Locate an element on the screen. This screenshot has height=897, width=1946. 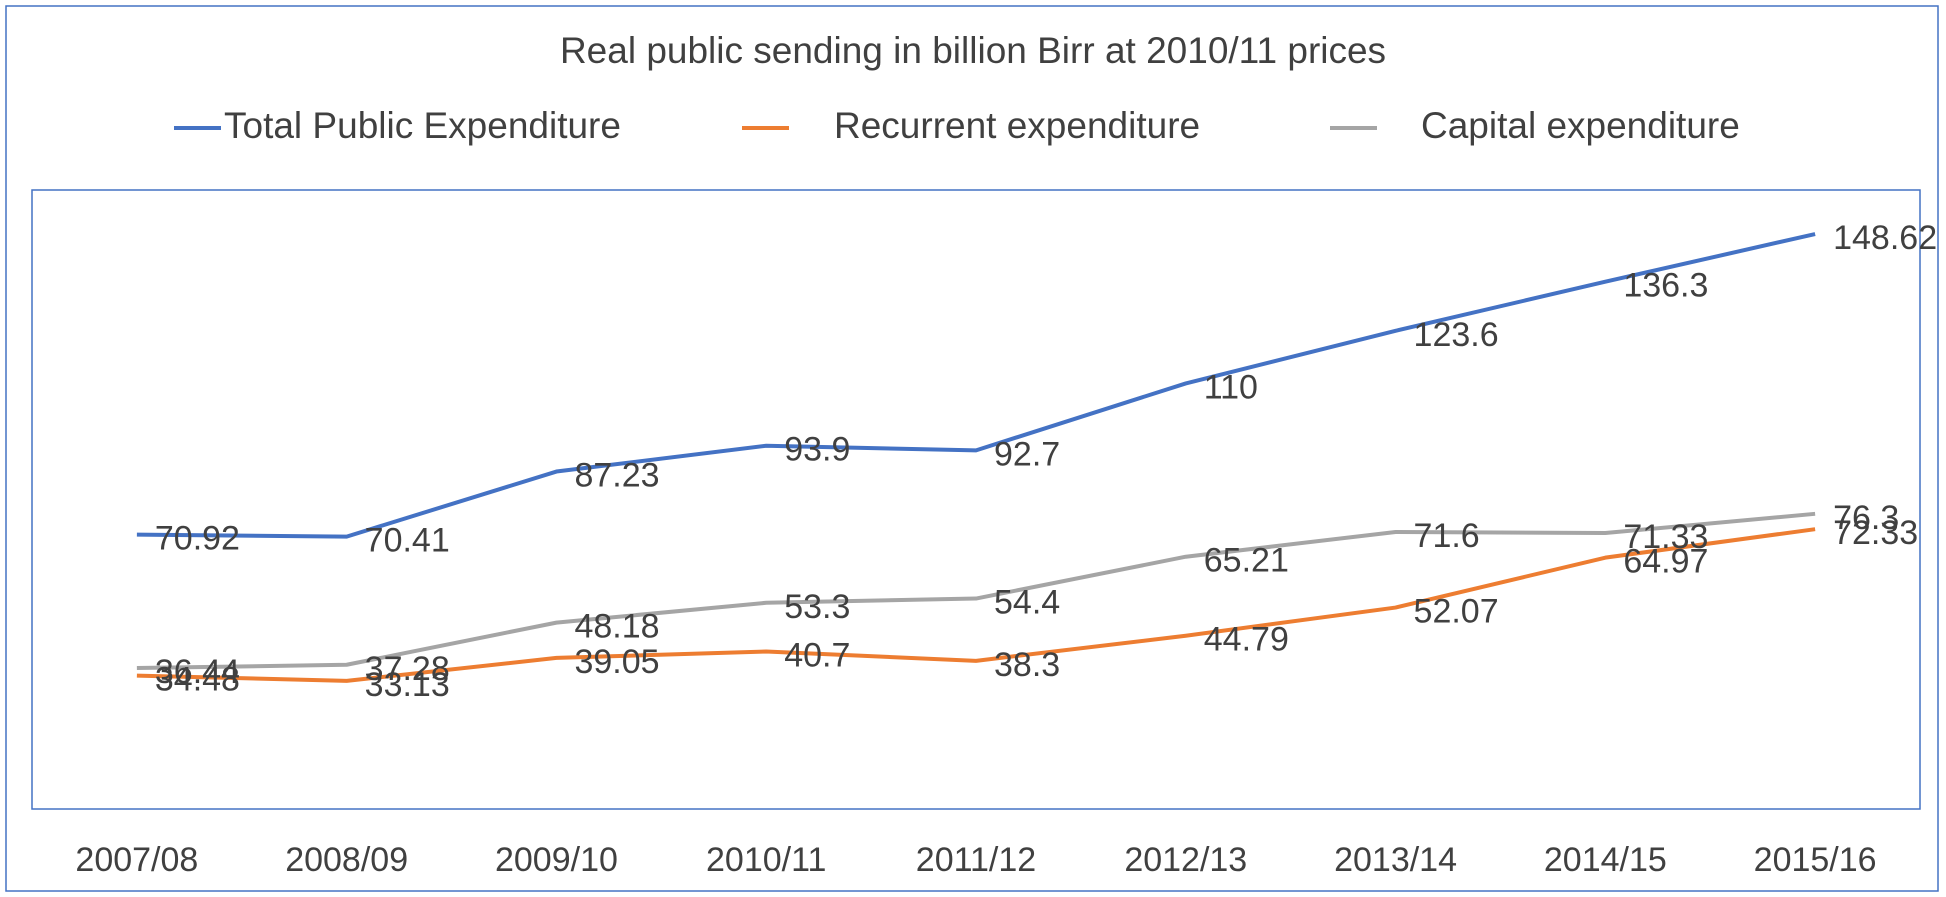
x-tick-label: 2012/13 is located at coordinates (1185, 860).